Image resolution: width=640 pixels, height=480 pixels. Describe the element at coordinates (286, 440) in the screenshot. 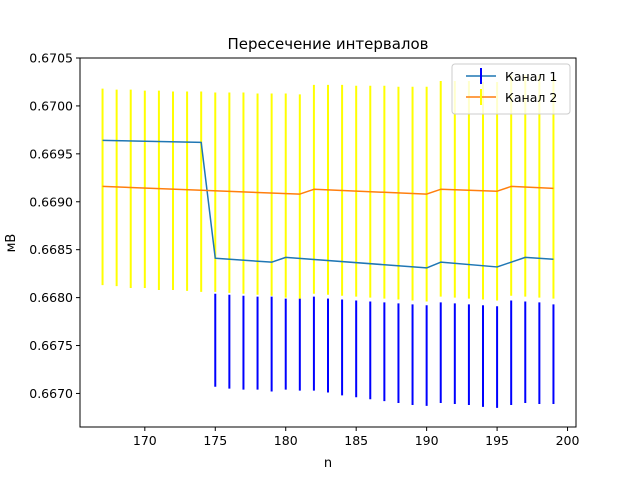

I see `x-tick-label: 180` at that location.